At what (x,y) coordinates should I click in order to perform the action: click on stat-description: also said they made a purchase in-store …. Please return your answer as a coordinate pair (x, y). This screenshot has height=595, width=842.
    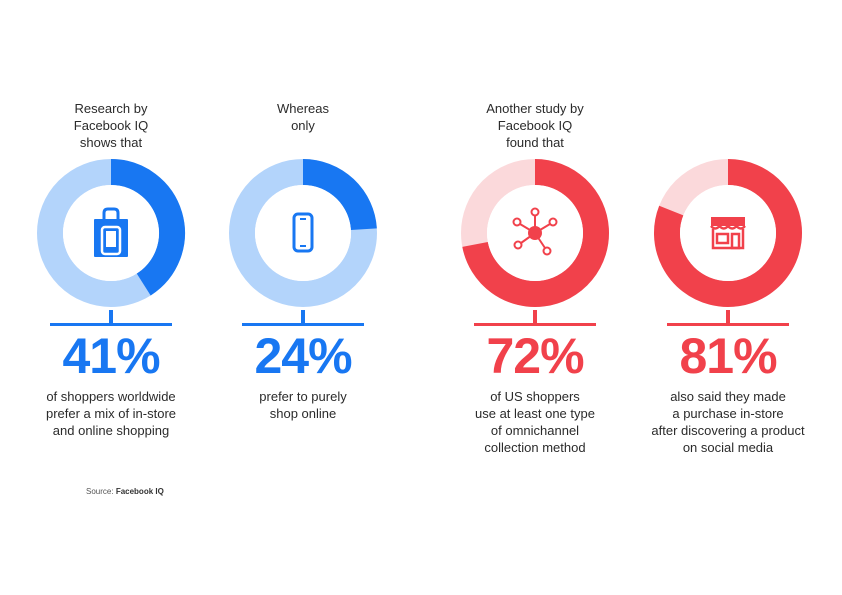
    Looking at the image, I should click on (728, 422).